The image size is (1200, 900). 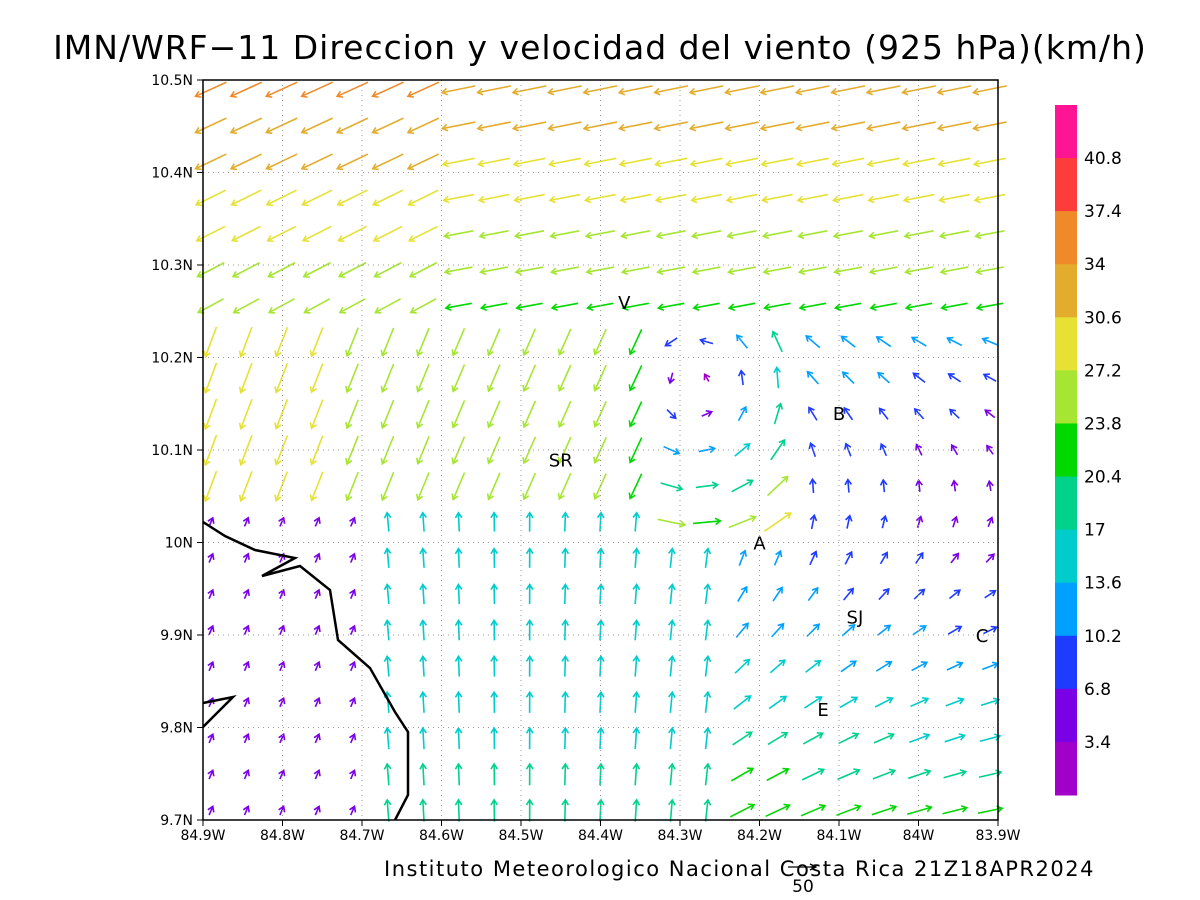 What do you see at coordinates (441, 836) in the screenshot?
I see `x-tick-label: 84.6W` at bounding box center [441, 836].